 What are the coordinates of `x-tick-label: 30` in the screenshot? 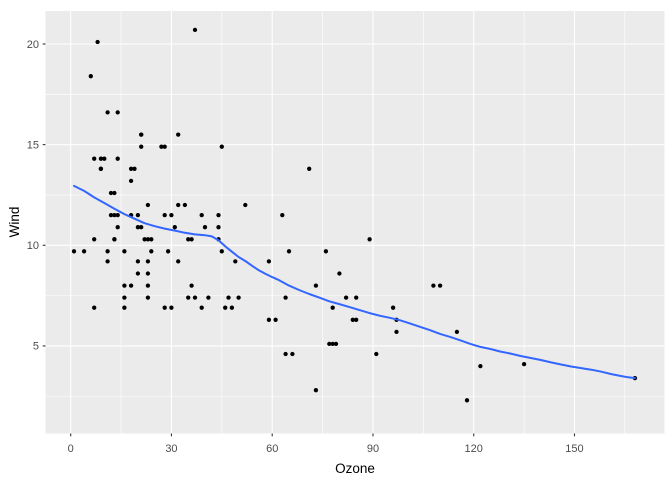 It's located at (171, 449).